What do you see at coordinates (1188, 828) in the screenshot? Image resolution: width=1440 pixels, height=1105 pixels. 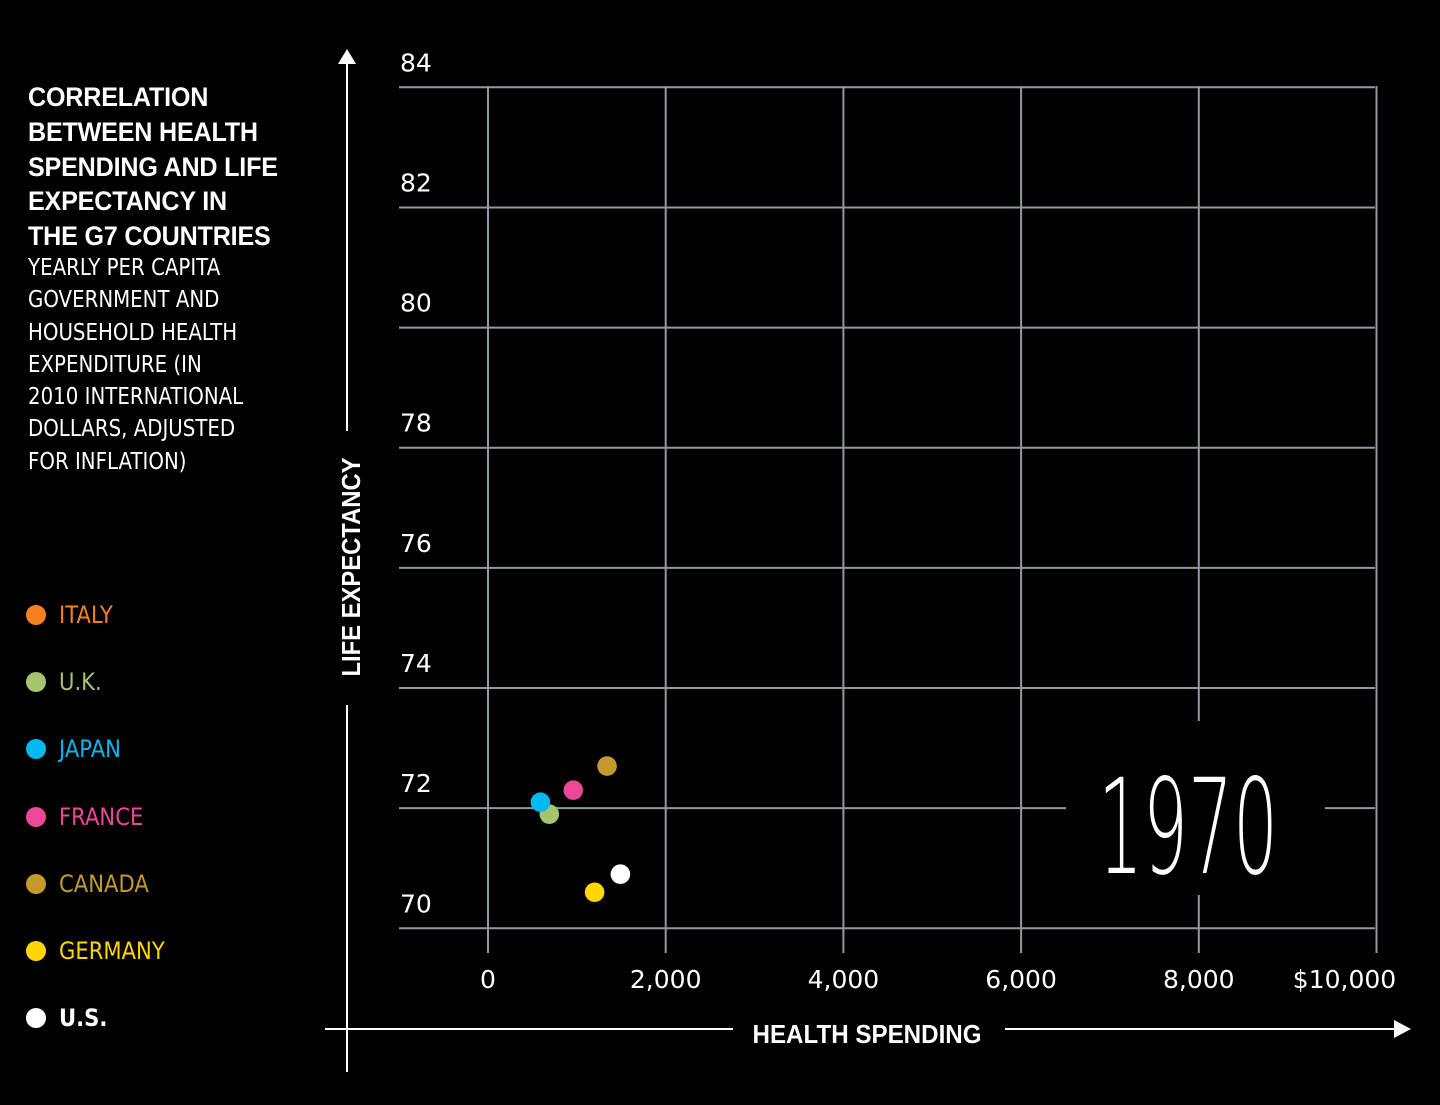 I see `year-label: 1970` at bounding box center [1188, 828].